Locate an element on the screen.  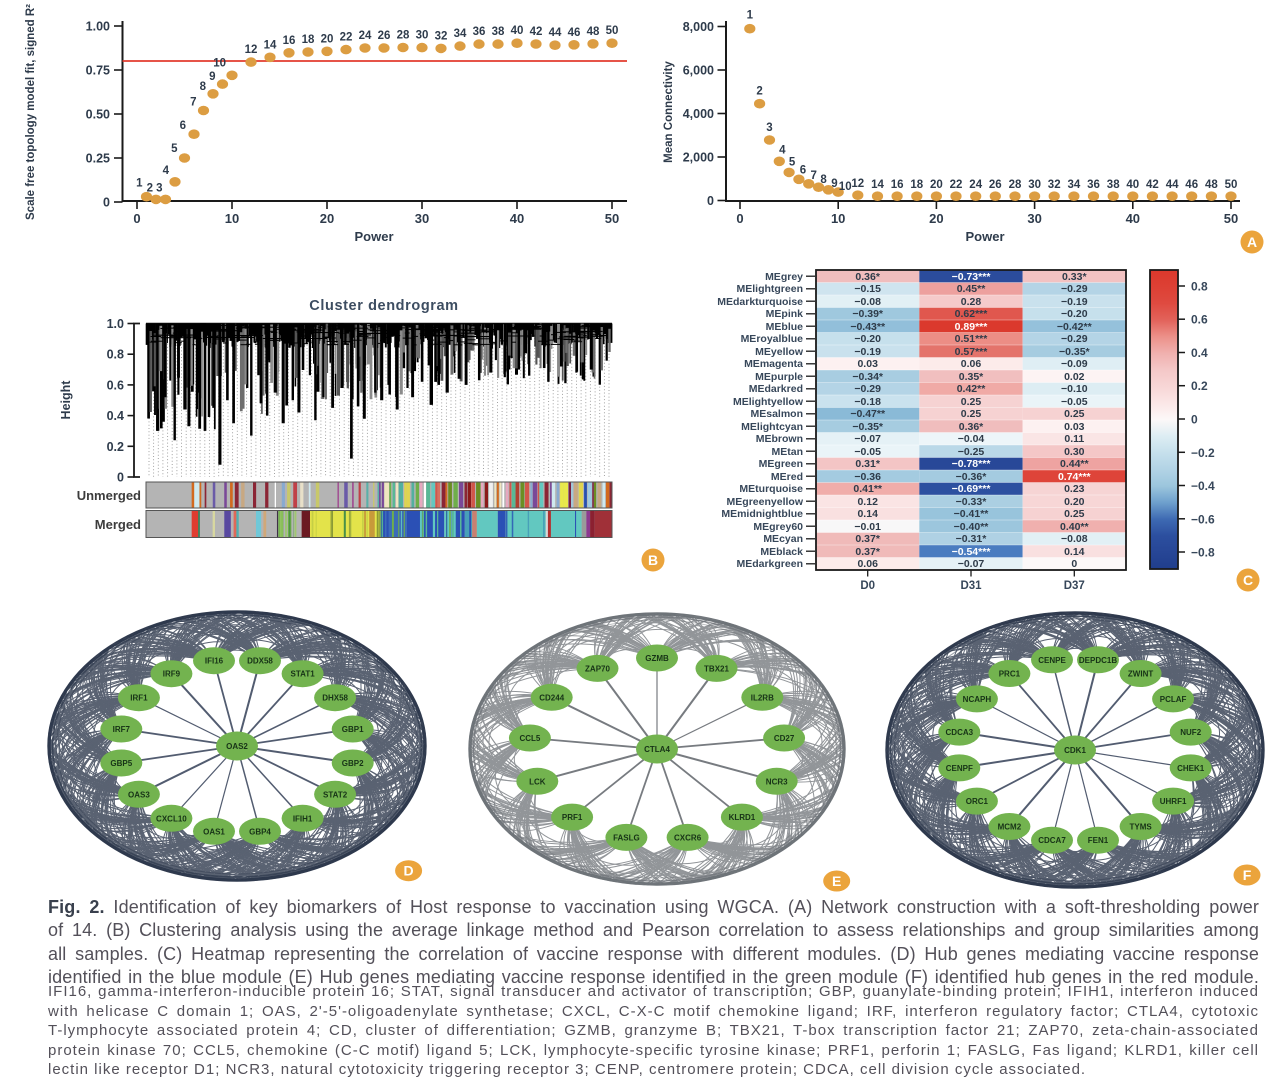
svg-text: −0.10 is located at coordinates (1074, 389).